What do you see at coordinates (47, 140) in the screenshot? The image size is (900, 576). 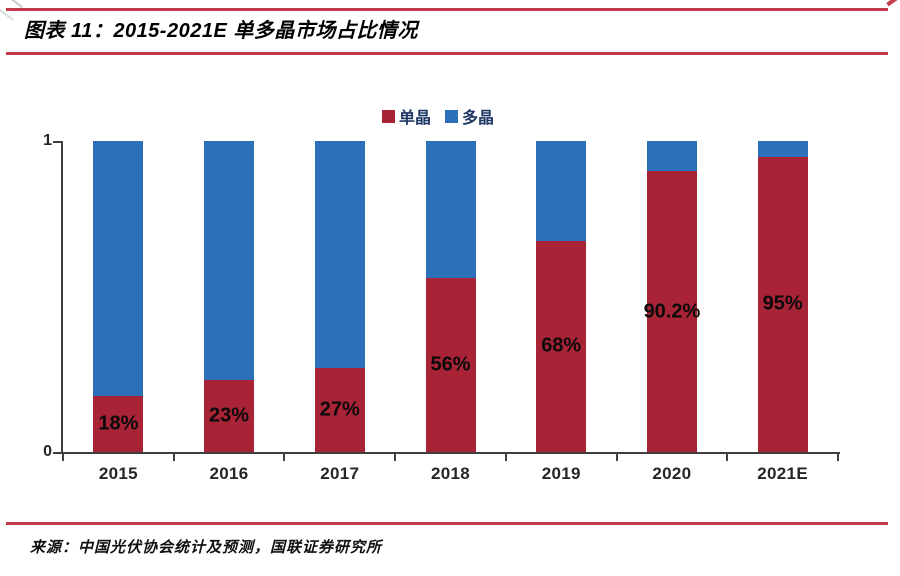 I see `y-axis-tick-label: 1` at bounding box center [47, 140].